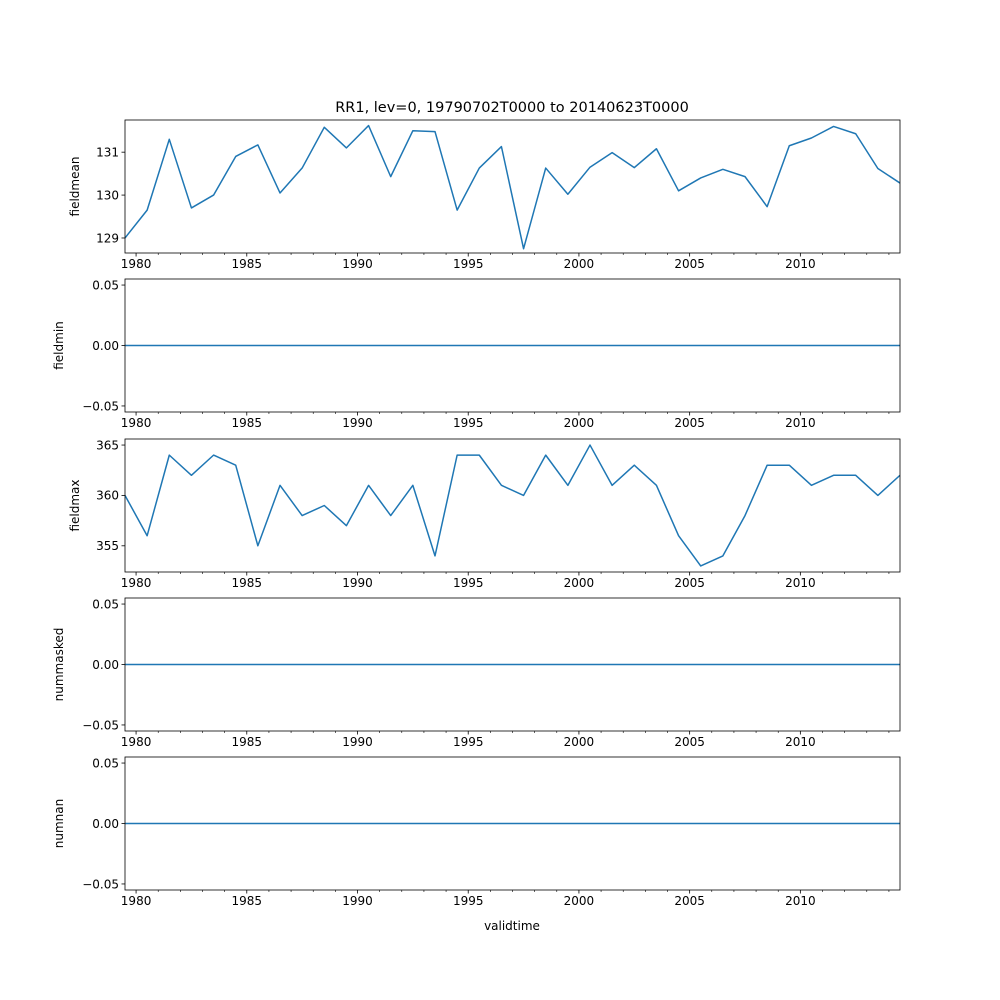  What do you see at coordinates (107, 546) in the screenshot?
I see `fieldmax-y-tick-label: 355` at bounding box center [107, 546].